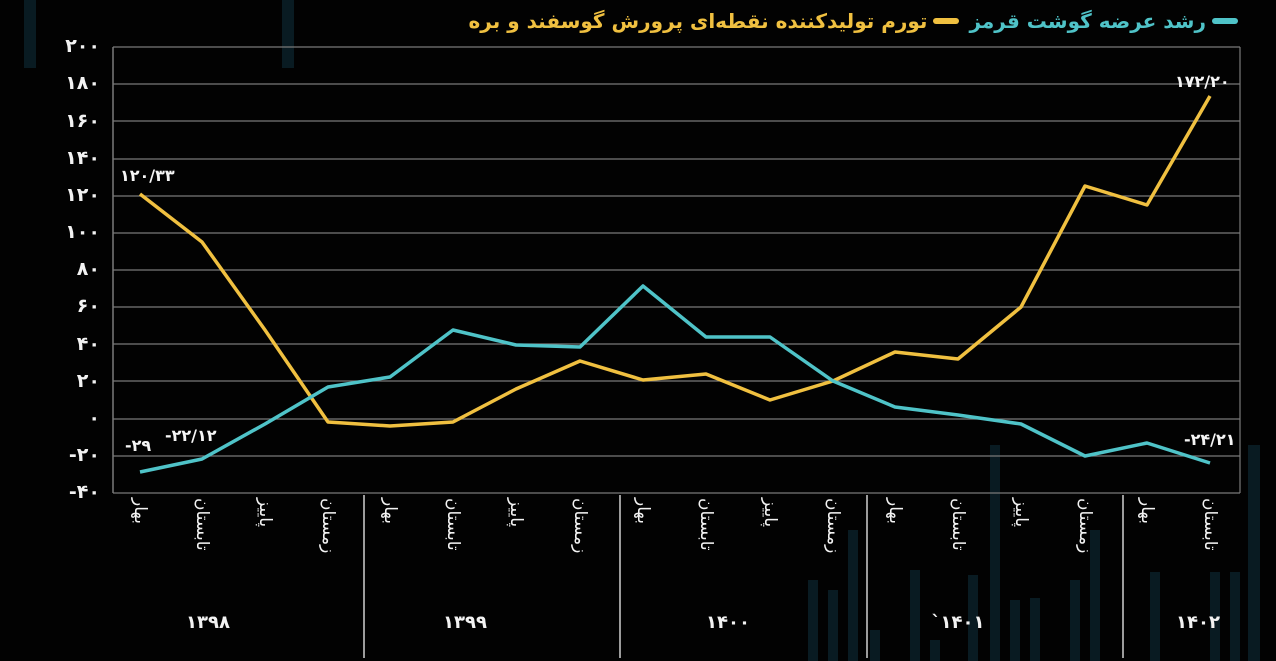  What do you see at coordinates (138, 445) in the screenshot?
I see `annotation-cyan-first: -۲۹` at bounding box center [138, 445].